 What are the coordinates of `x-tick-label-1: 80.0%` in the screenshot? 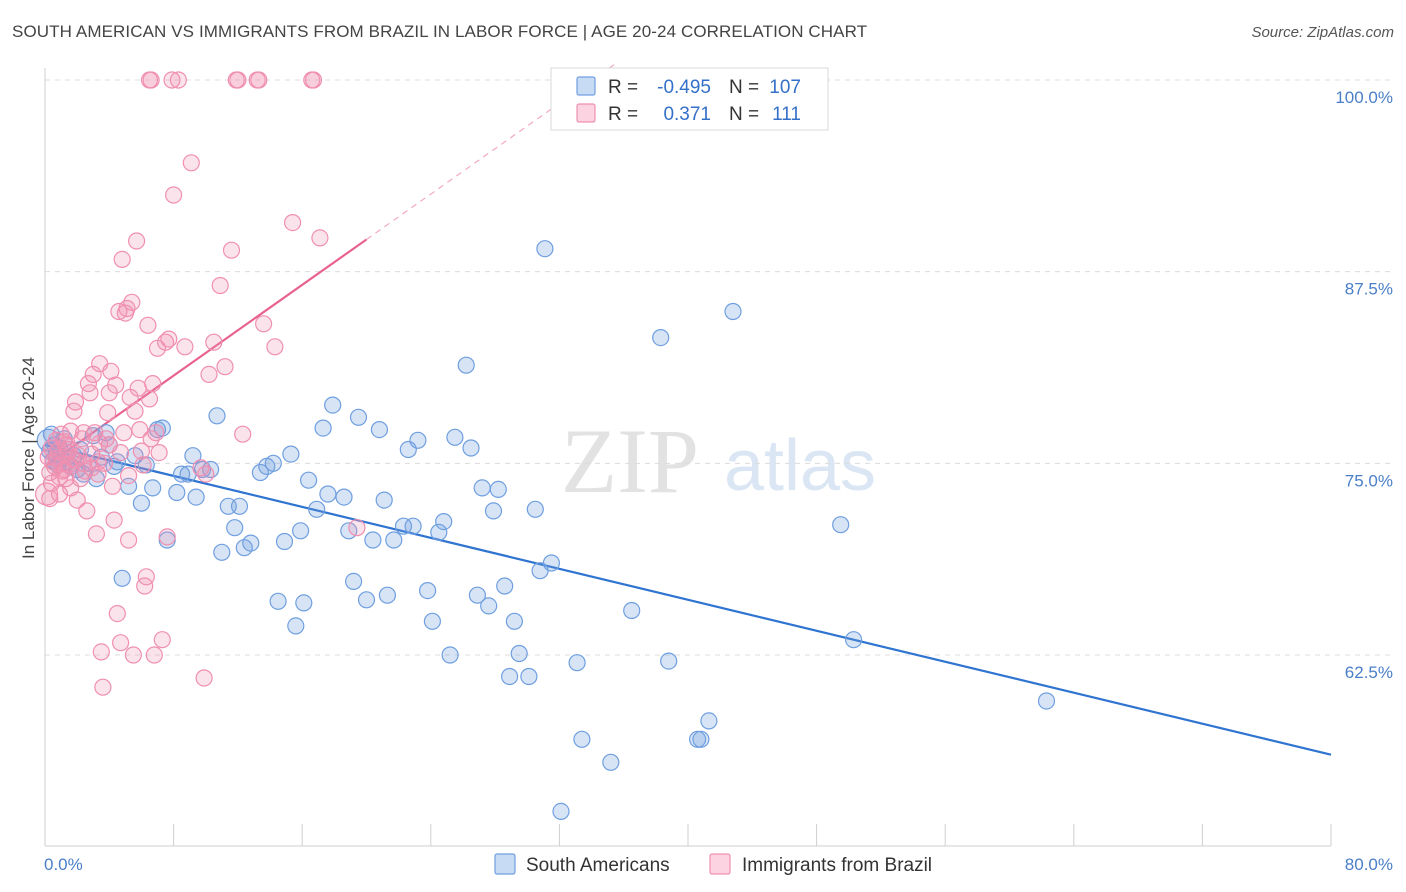 It's located at (1369, 864).